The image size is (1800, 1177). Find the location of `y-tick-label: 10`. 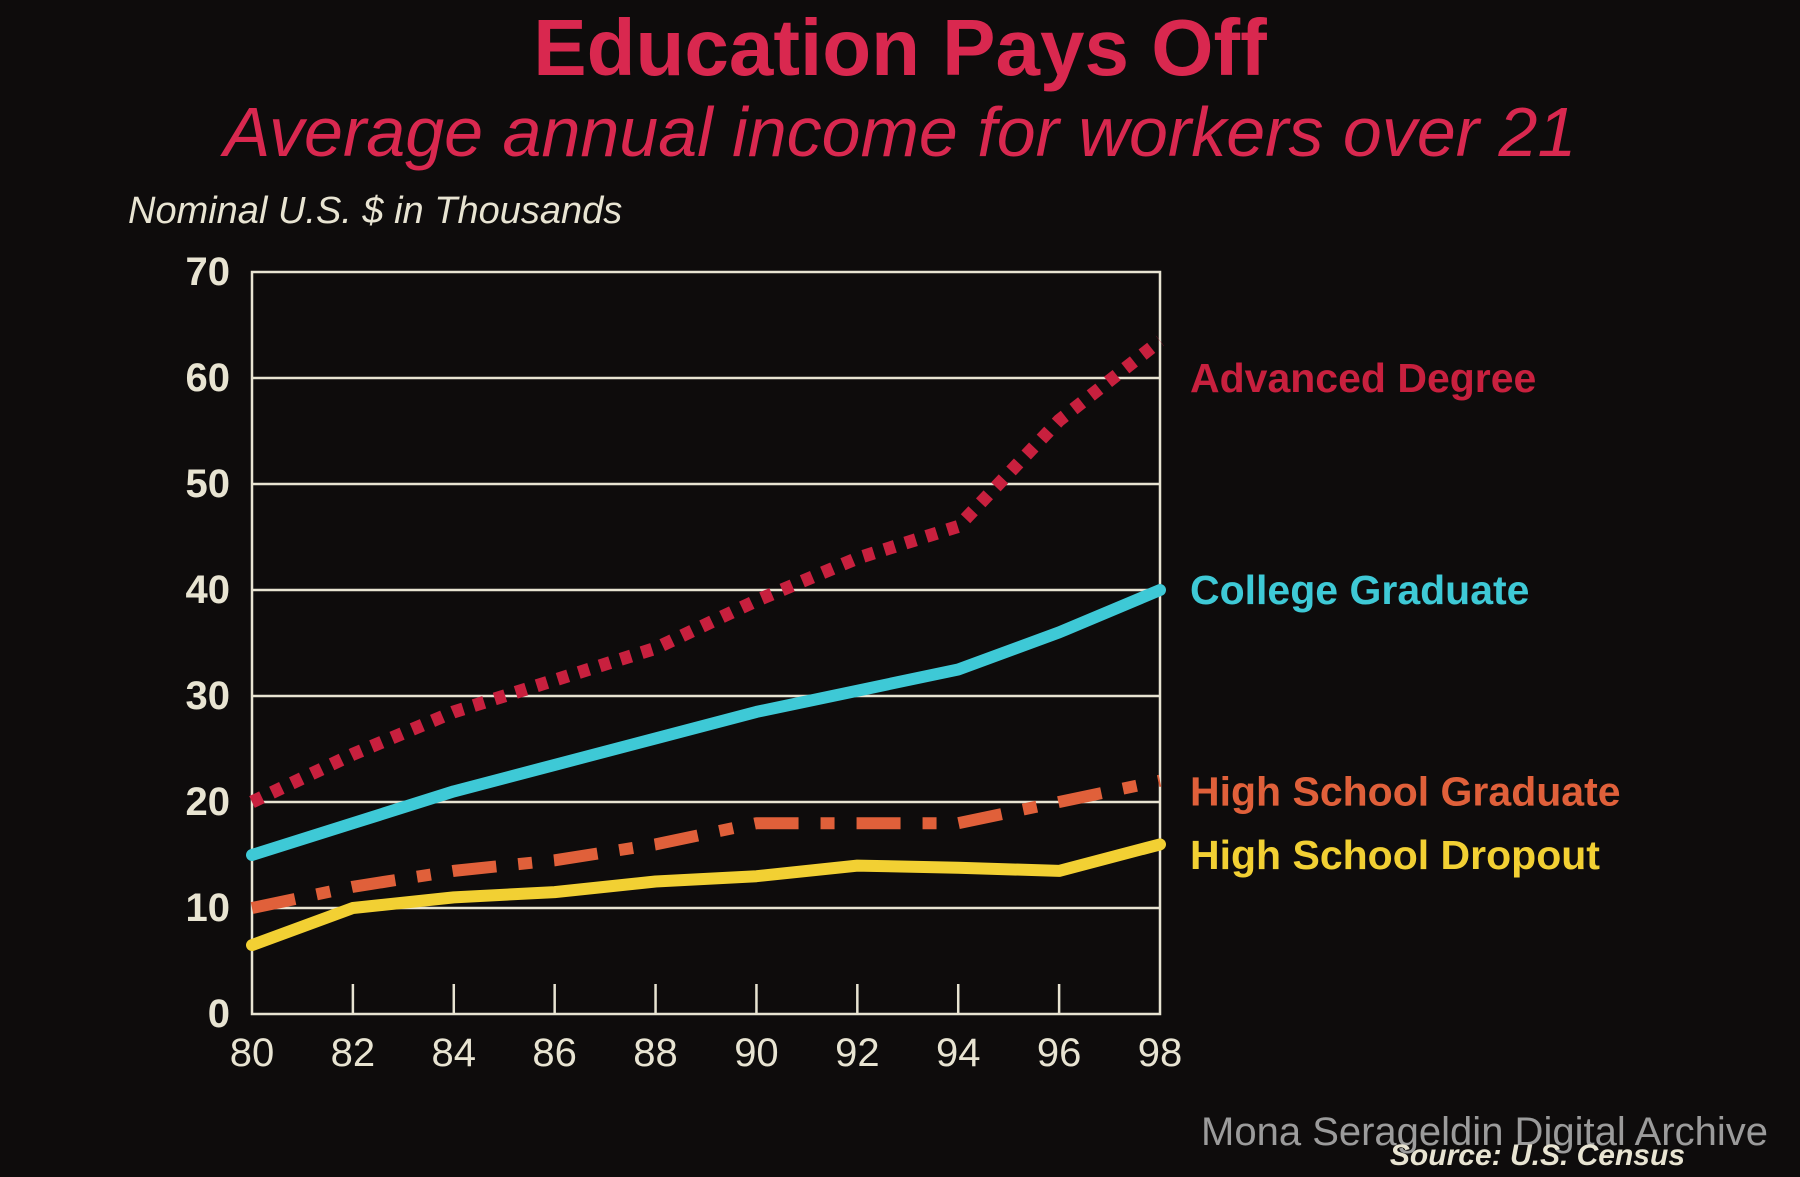

y-tick-label: 10 is located at coordinates (208, 908).